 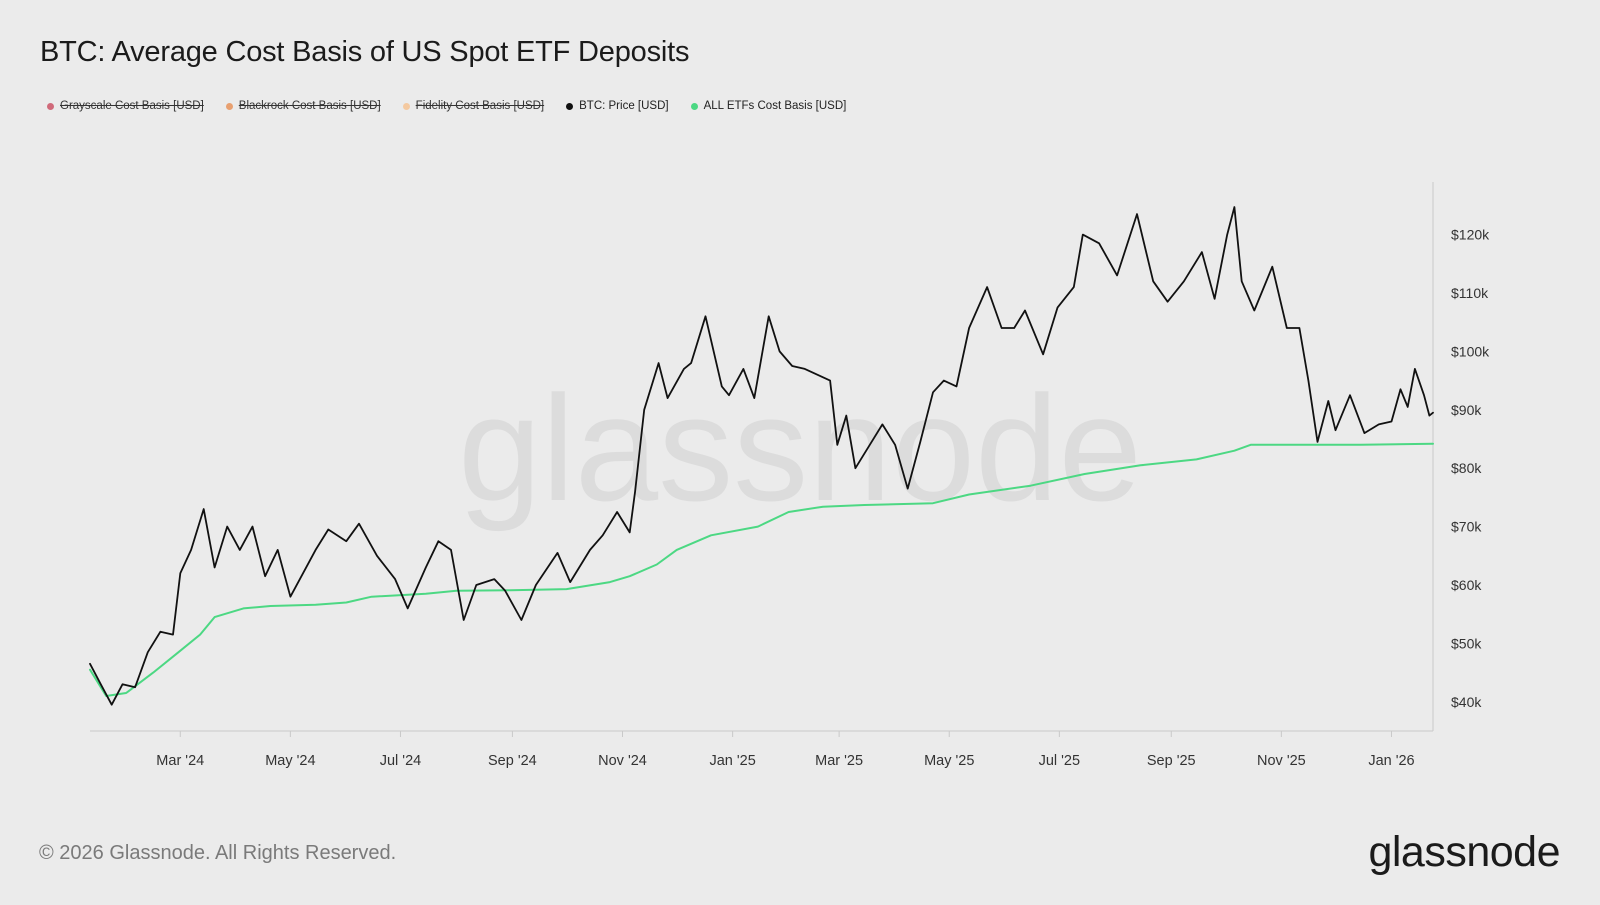 I want to click on y-tick-label: $40k, so click(x=1466, y=702).